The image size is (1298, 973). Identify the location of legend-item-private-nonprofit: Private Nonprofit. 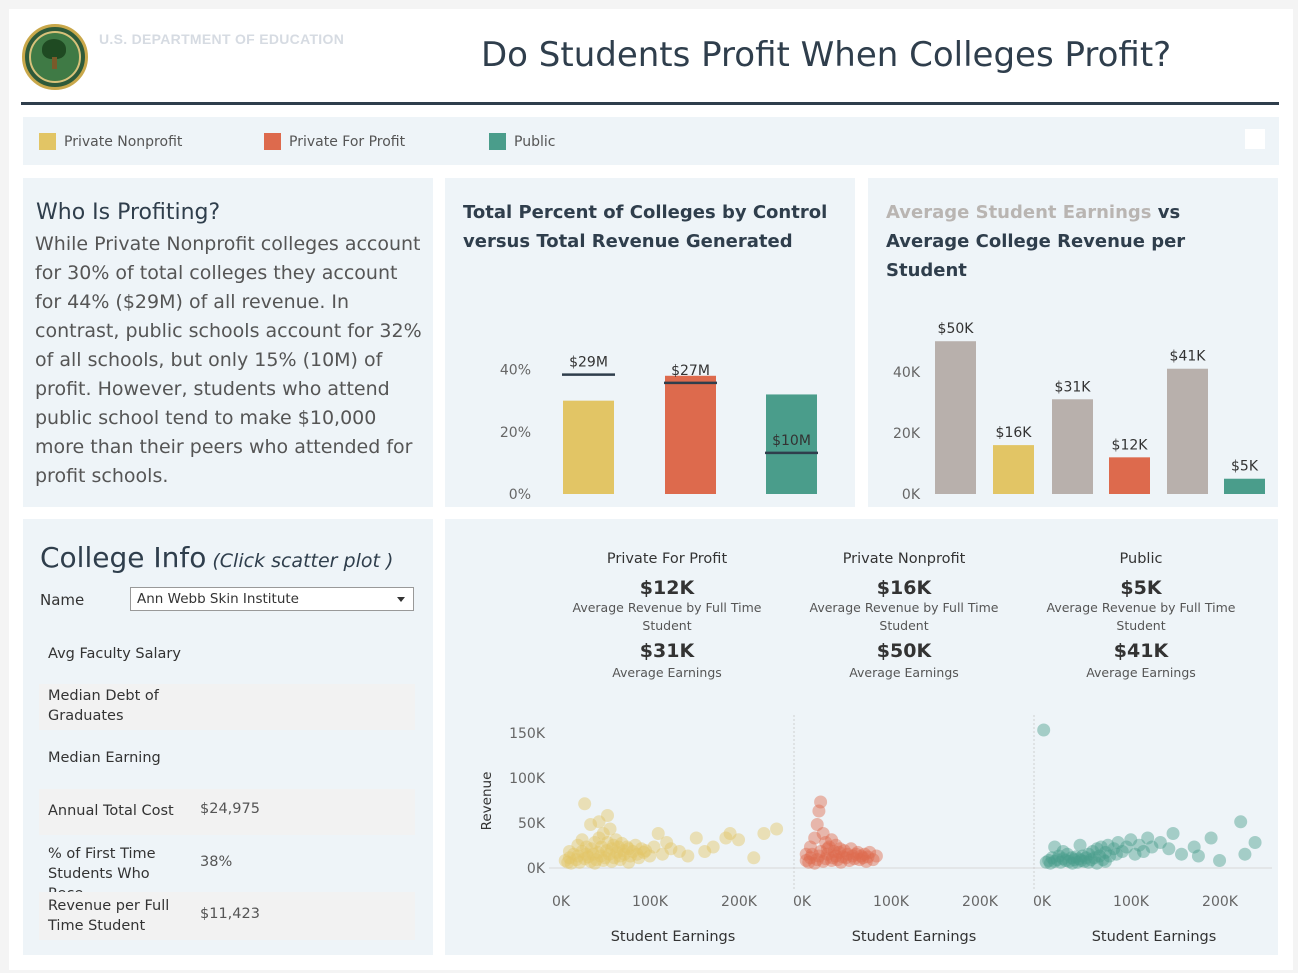
(110, 141).